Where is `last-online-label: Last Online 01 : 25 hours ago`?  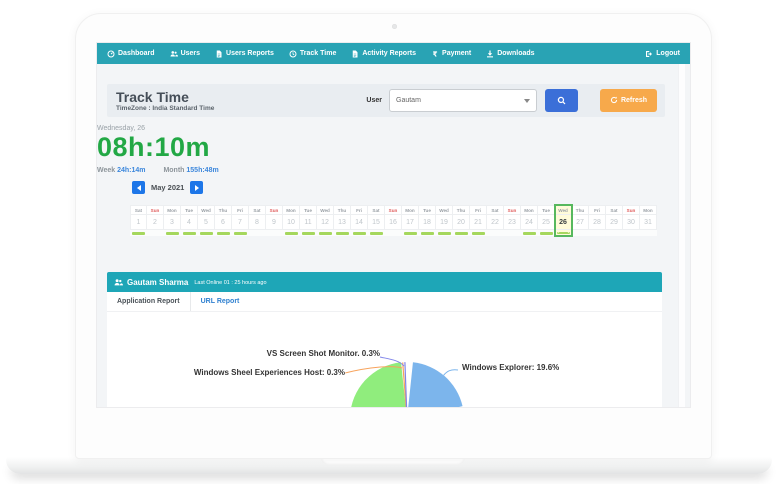 last-online-label: Last Online 01 : 25 hours ago is located at coordinates (230, 283).